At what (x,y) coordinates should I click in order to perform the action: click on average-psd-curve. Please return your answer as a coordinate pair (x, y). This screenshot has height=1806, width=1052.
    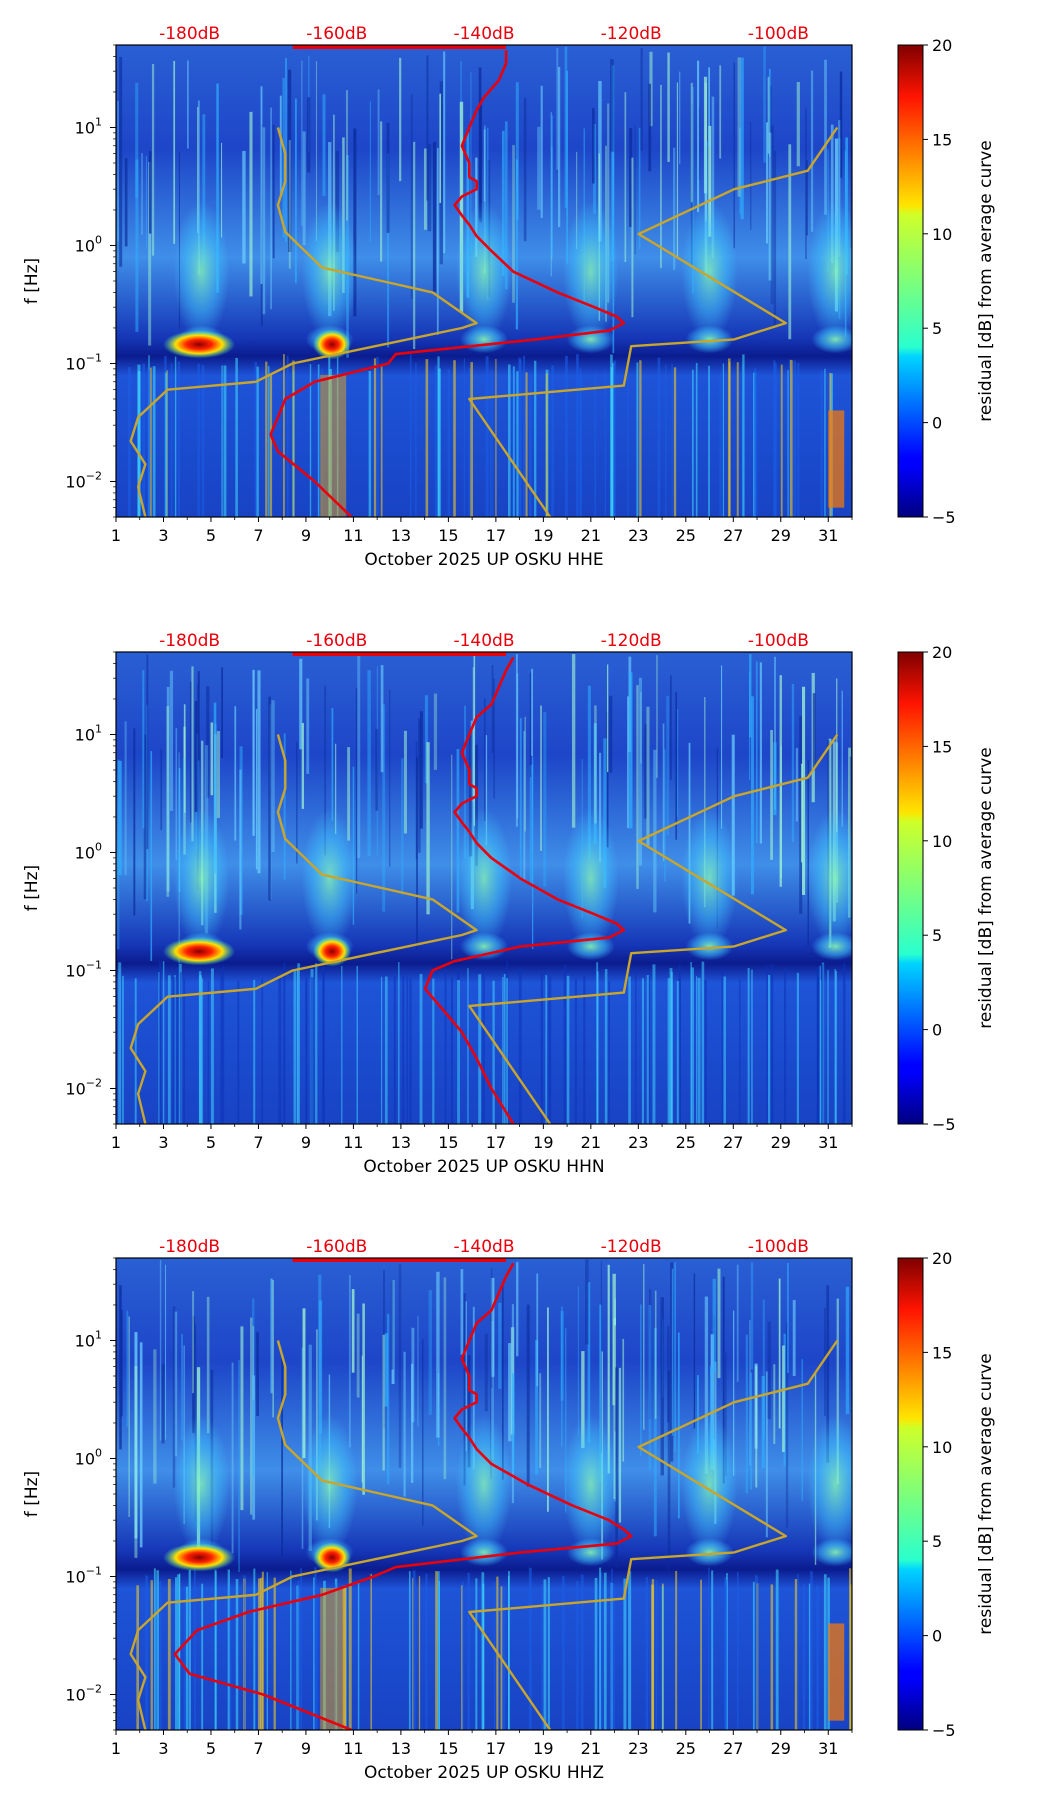
    Looking at the image, I should click on (403, 1496).